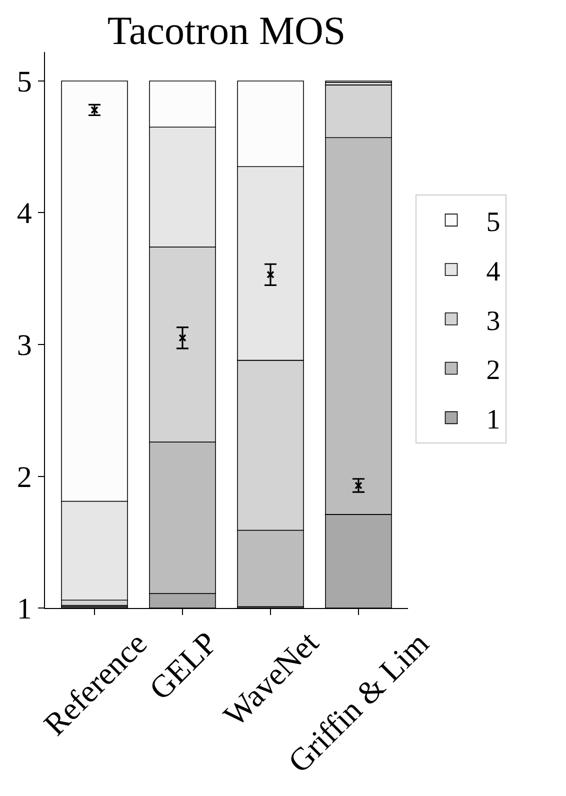 The width and height of the screenshot is (566, 796). Describe the element at coordinates (493, 370) in the screenshot. I see `legend-label: 2` at that location.